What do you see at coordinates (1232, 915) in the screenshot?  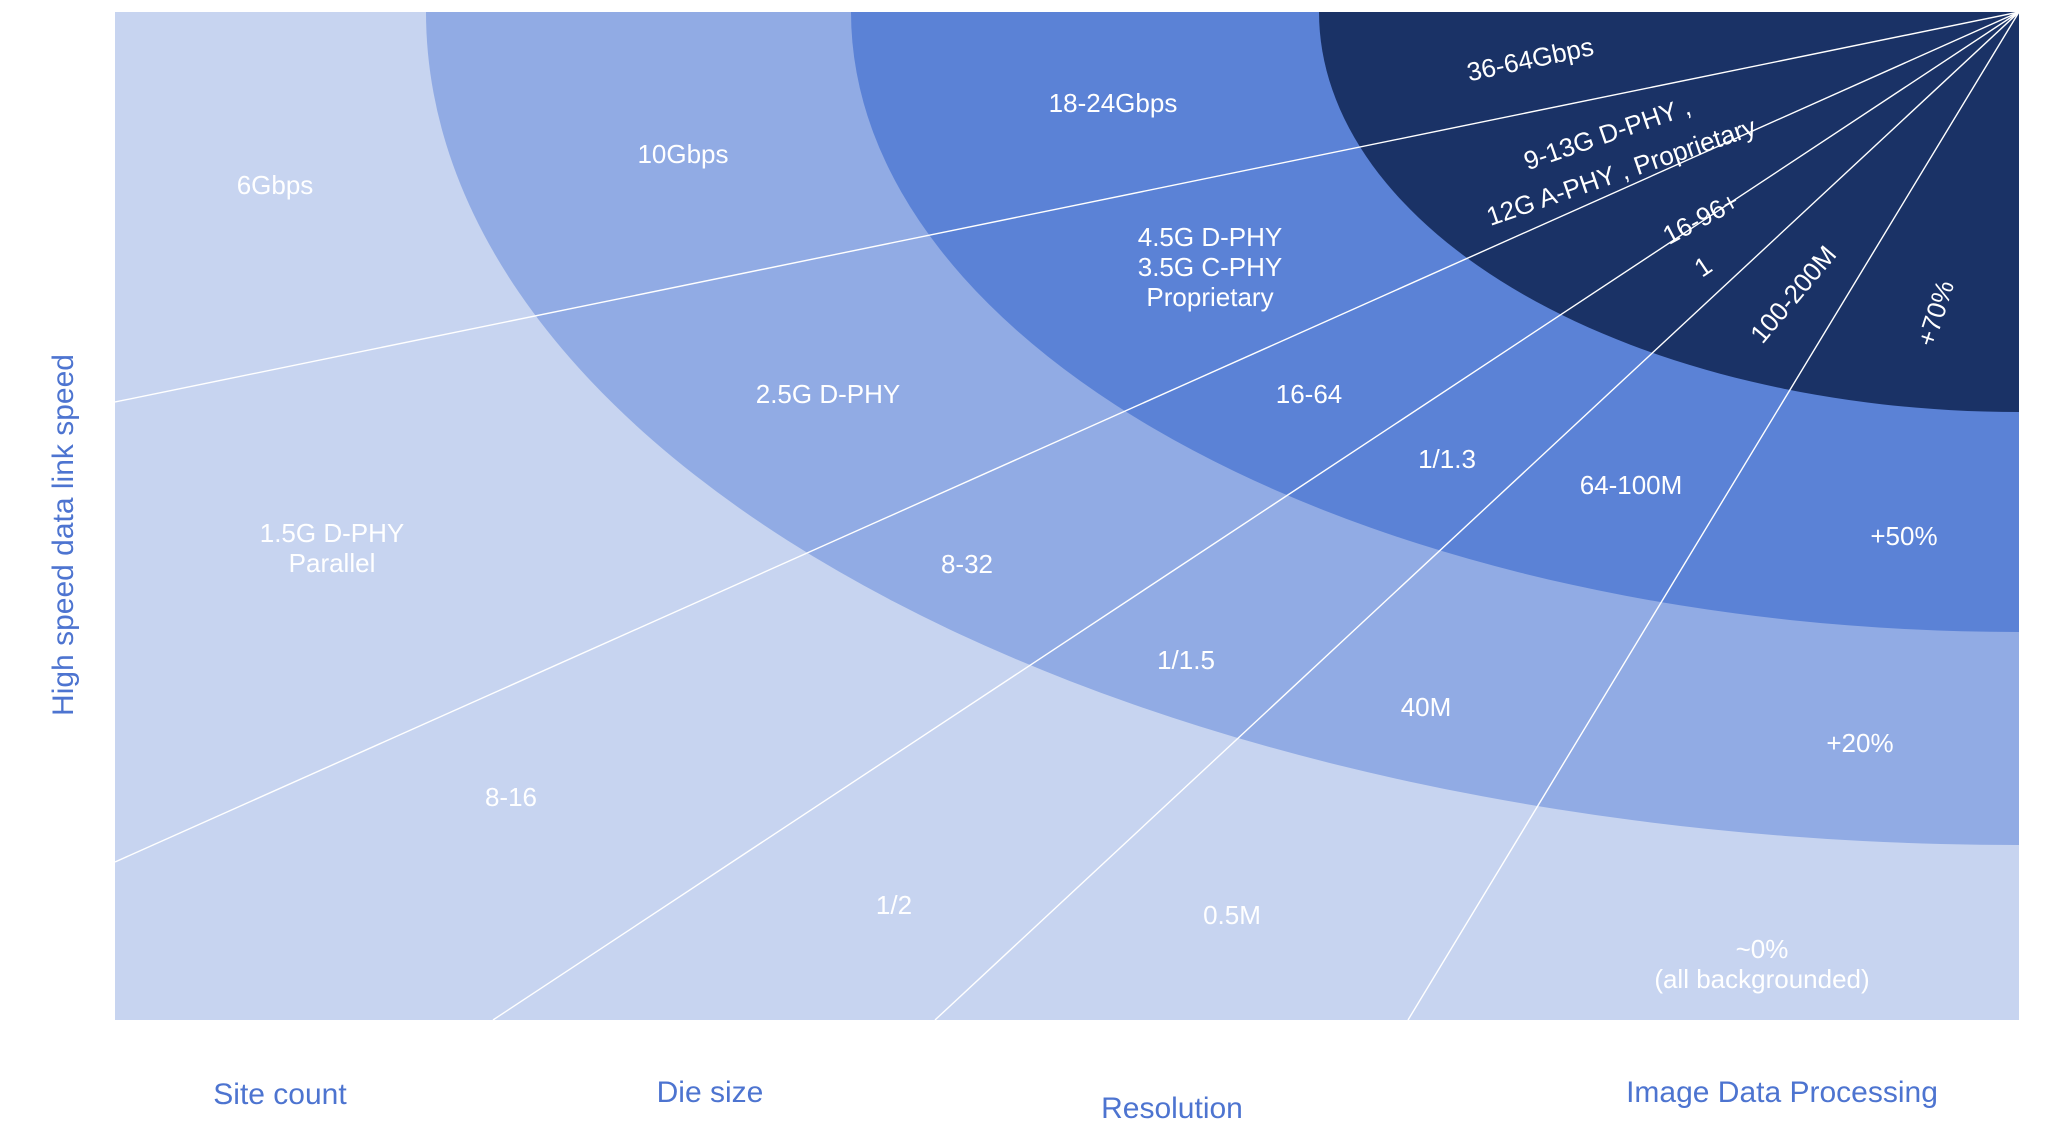 I see `resolution-label-0: 0.5M` at bounding box center [1232, 915].